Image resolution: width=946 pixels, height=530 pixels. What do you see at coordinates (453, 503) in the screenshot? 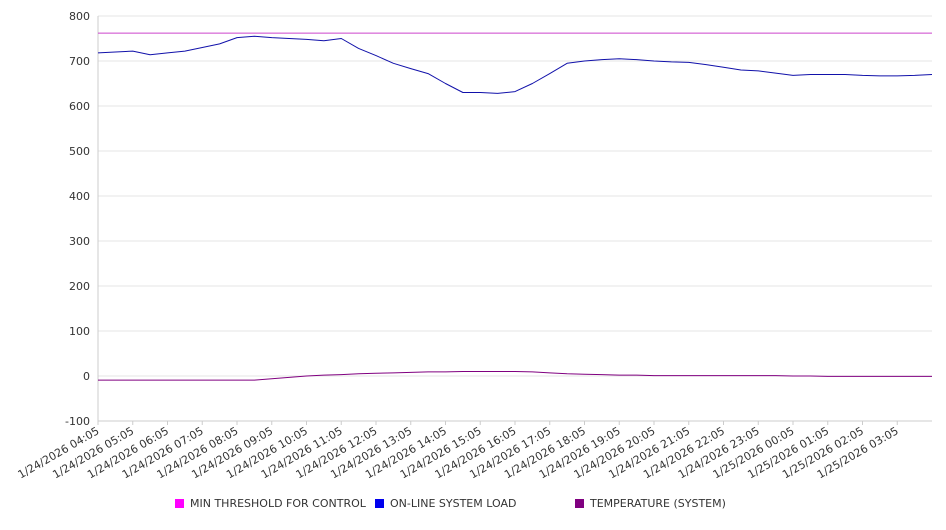
I see `legend-label: ON-LINE SYSTEM LOAD` at bounding box center [453, 503].